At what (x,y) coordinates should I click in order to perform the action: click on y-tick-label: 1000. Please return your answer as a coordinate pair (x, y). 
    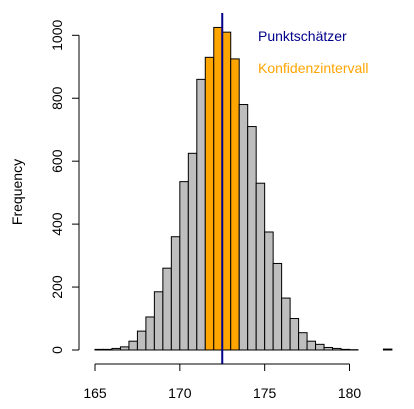
    Looking at the image, I should click on (57, 35).